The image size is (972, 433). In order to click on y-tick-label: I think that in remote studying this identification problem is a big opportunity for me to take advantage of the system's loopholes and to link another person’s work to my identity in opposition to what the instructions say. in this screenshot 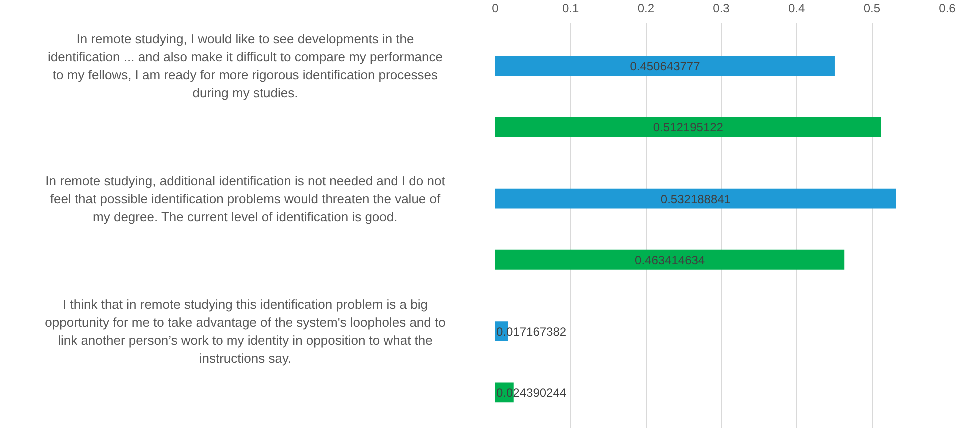, I will do `click(245, 331)`.